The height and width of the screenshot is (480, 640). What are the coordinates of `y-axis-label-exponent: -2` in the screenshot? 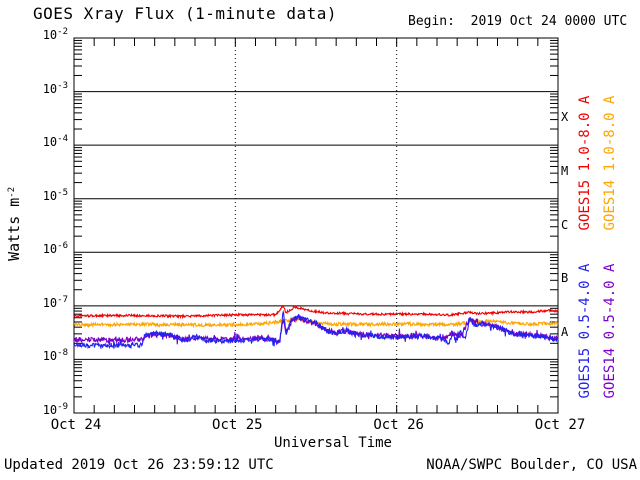 It's located at (12, 192).